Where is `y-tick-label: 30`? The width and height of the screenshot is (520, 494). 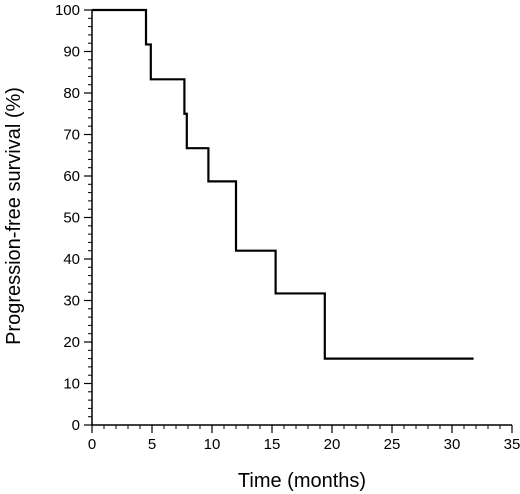 y-tick-label: 30 is located at coordinates (71, 301).